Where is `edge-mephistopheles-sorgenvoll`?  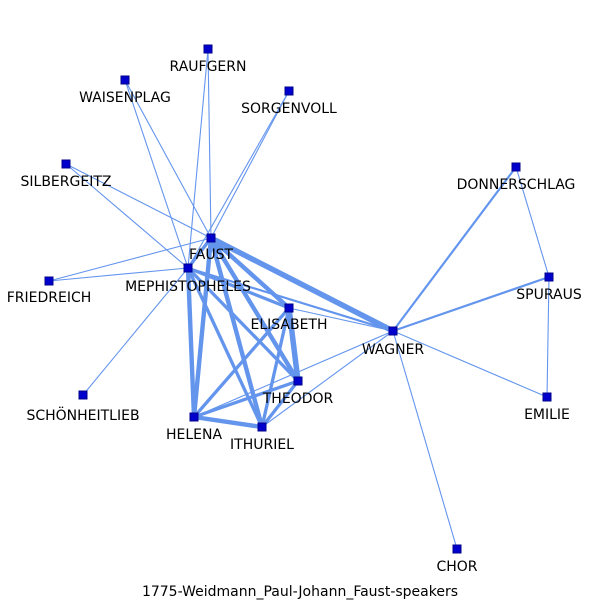
edge-mephistopheles-sorgenvoll is located at coordinates (238, 179).